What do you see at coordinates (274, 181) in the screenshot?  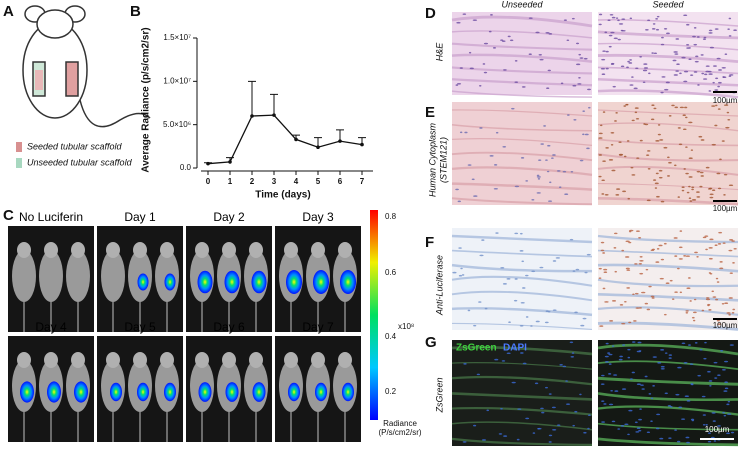 I see `x-tick-label: 3` at bounding box center [274, 181].